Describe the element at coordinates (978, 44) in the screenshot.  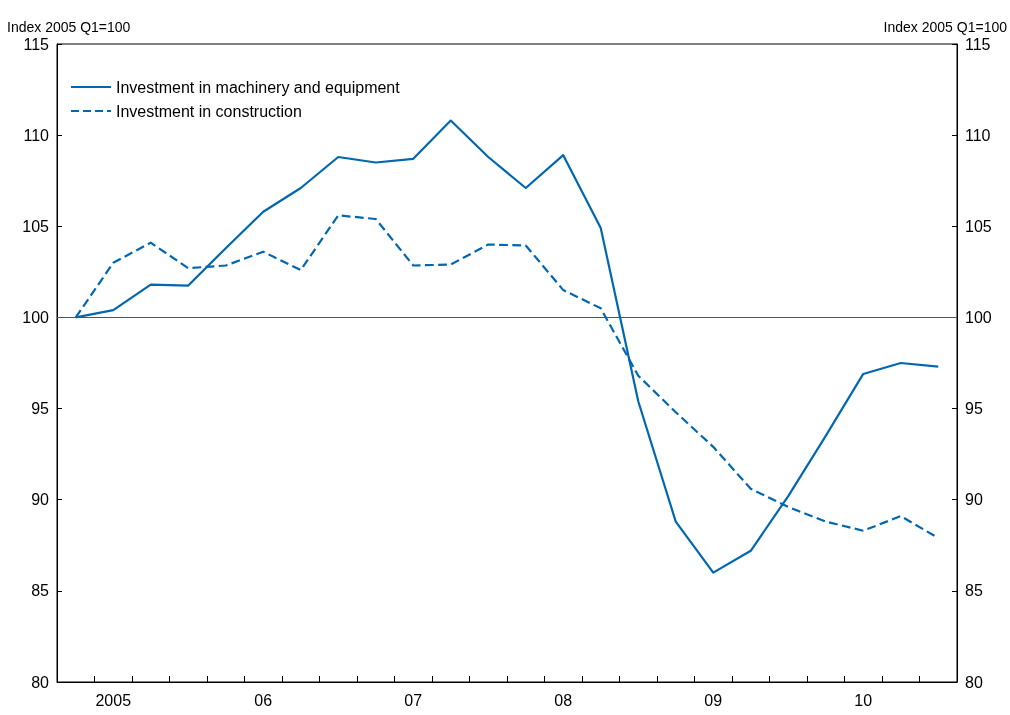
I see `y2-tick-label: 115` at that location.